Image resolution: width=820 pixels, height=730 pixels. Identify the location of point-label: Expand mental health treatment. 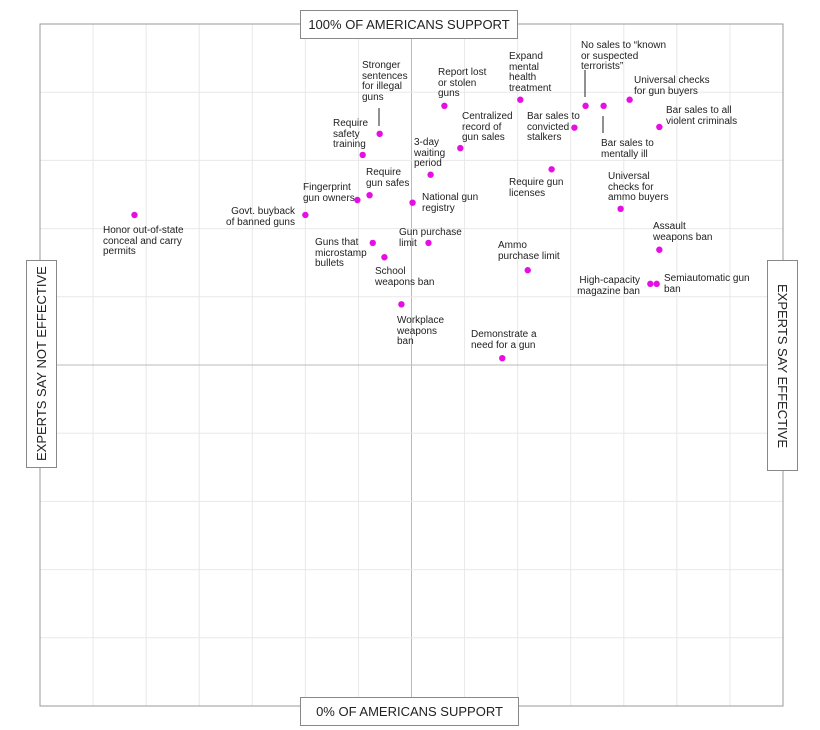
(530, 72).